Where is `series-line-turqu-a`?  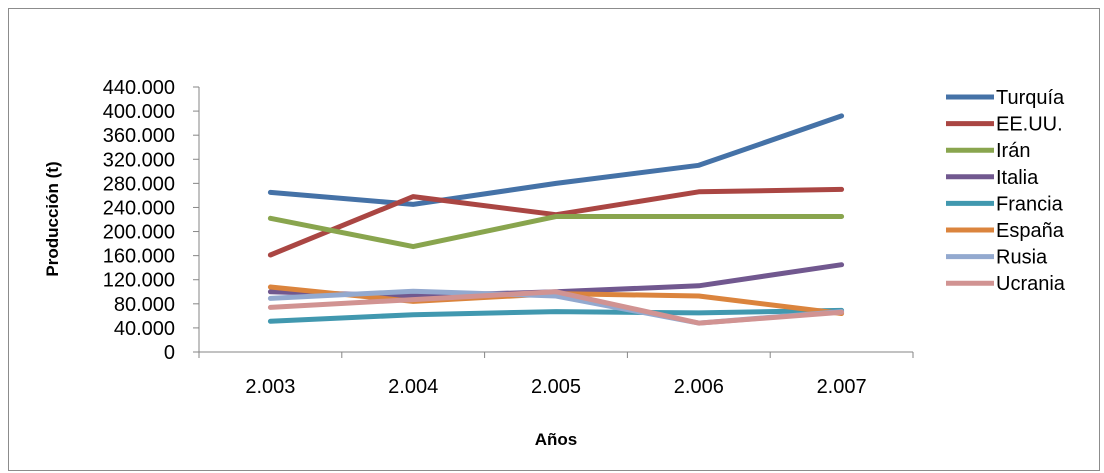 series-line-turqu-a is located at coordinates (556, 160).